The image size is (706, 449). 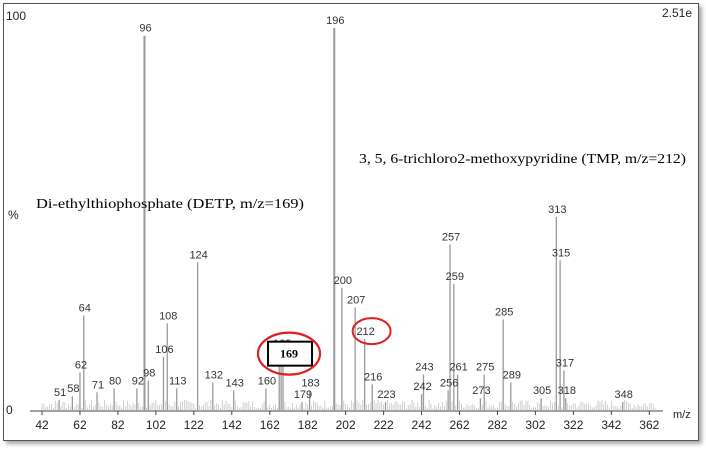 I want to click on peak-label-179: 179, so click(x=303, y=395).